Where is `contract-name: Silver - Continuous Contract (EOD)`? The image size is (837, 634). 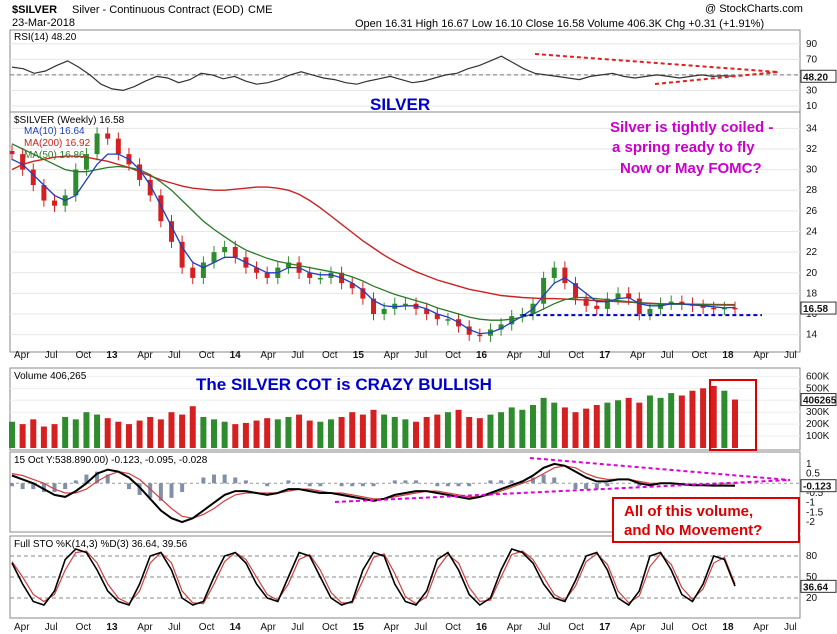
contract-name: Silver - Continuous Contract (EOD) is located at coordinates (158, 10).